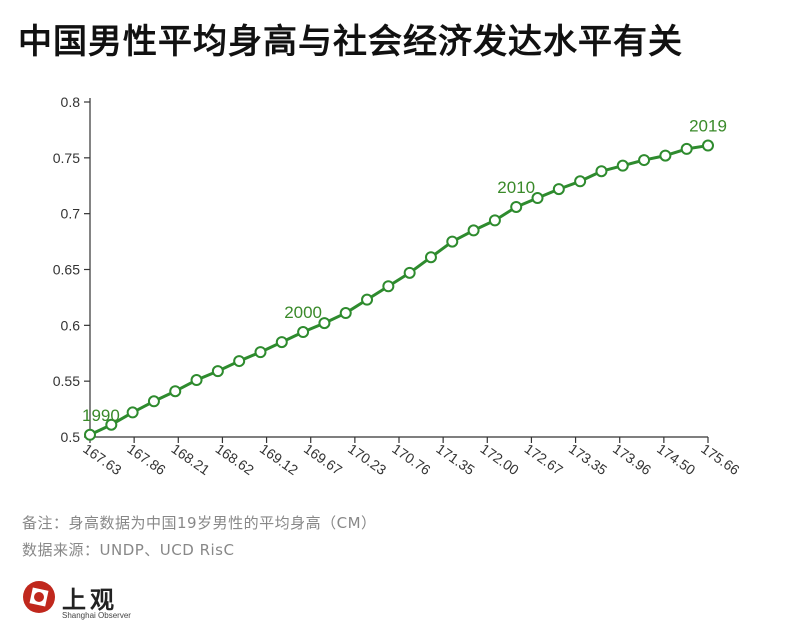 The width and height of the screenshot is (799, 638). I want to click on x-tick-label: 173.96, so click(632, 459).